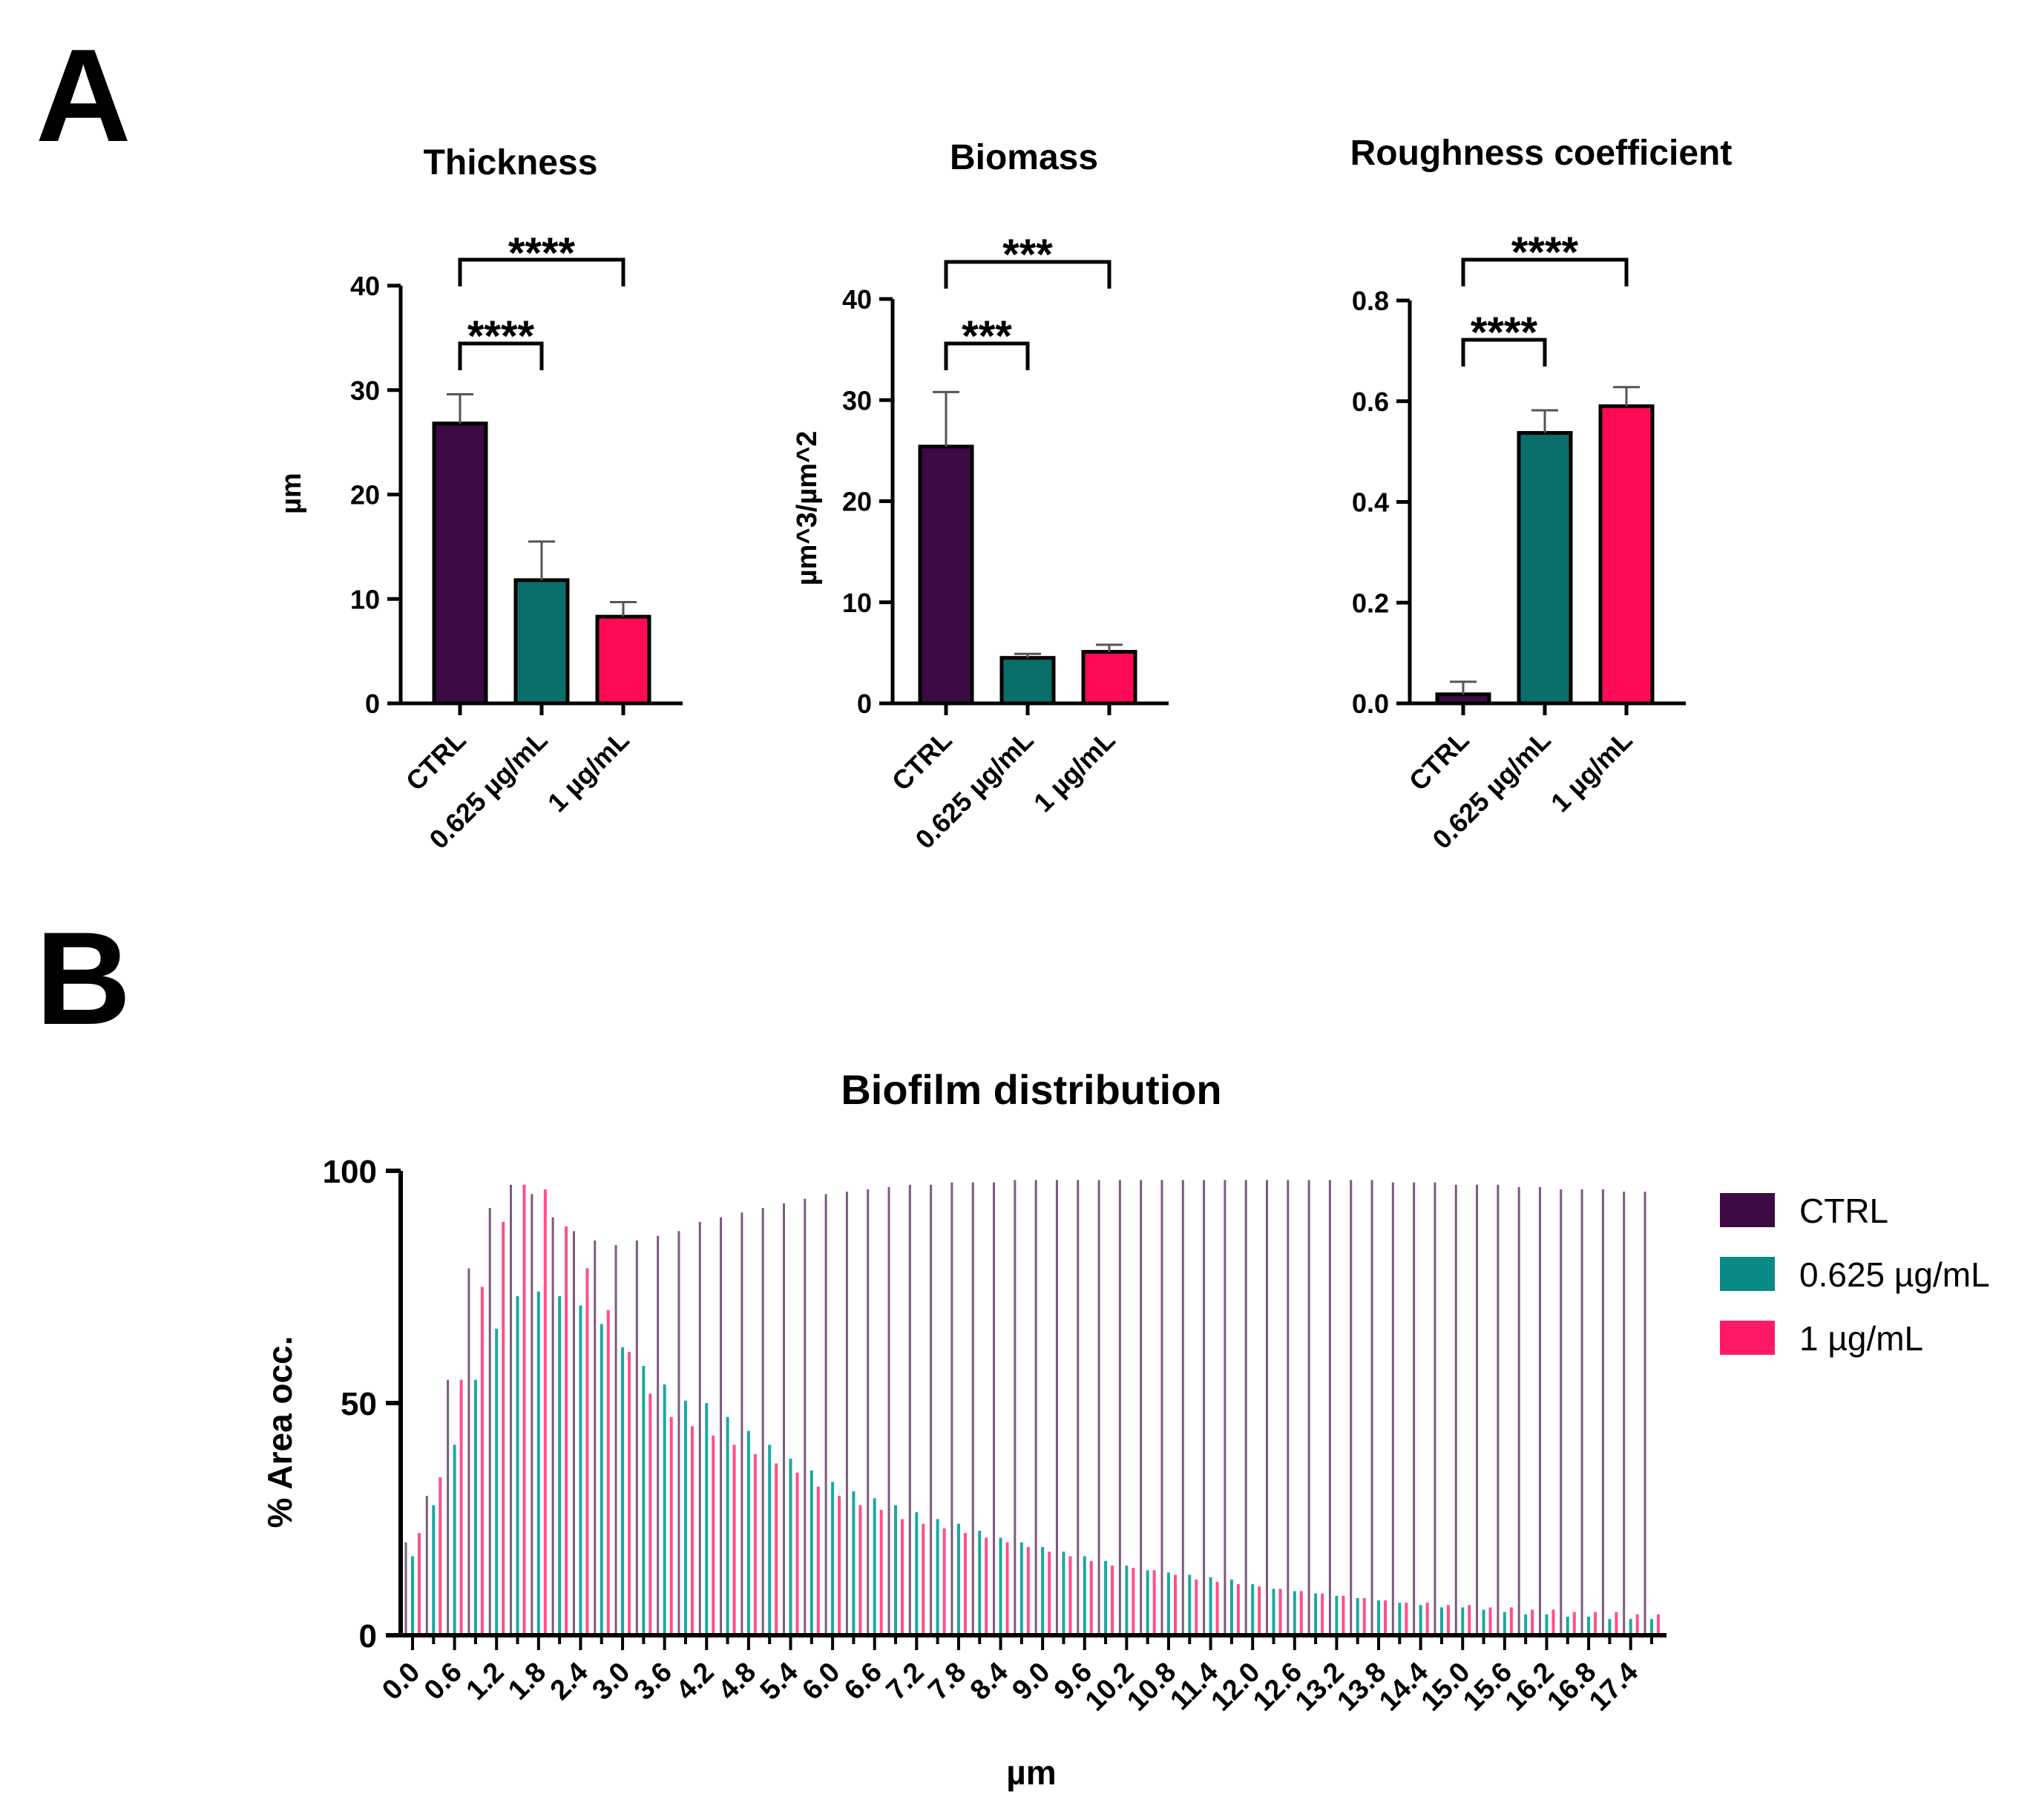 The height and width of the screenshot is (1820, 2036). What do you see at coordinates (857, 603) in the screenshot?
I see `biomass-y-tick-label: 10` at bounding box center [857, 603].